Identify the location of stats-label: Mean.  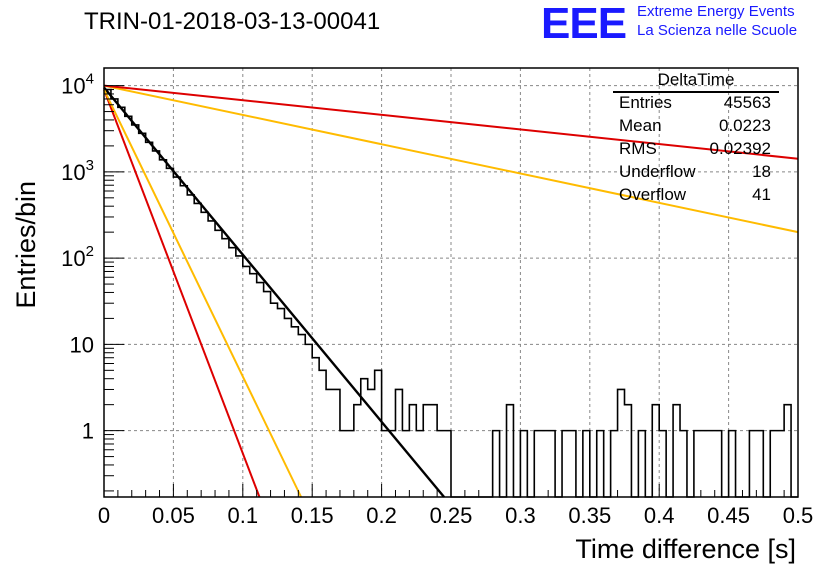
(640, 125).